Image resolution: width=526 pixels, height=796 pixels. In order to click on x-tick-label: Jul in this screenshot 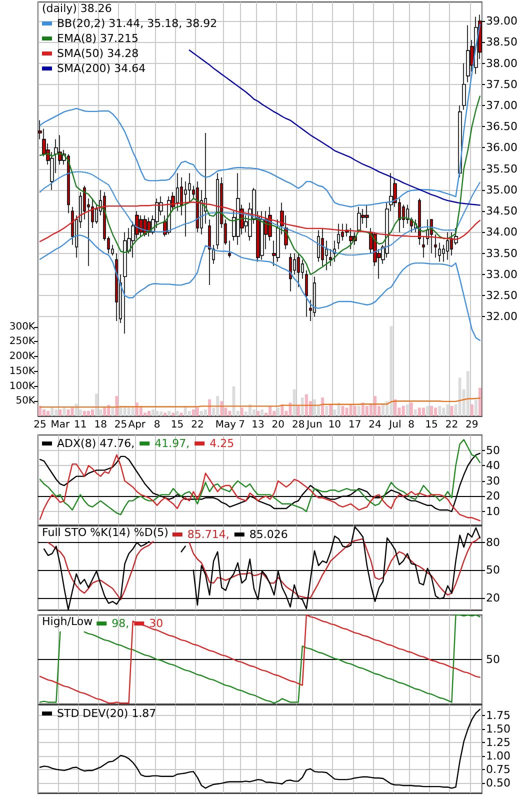, I will do `click(395, 425)`.